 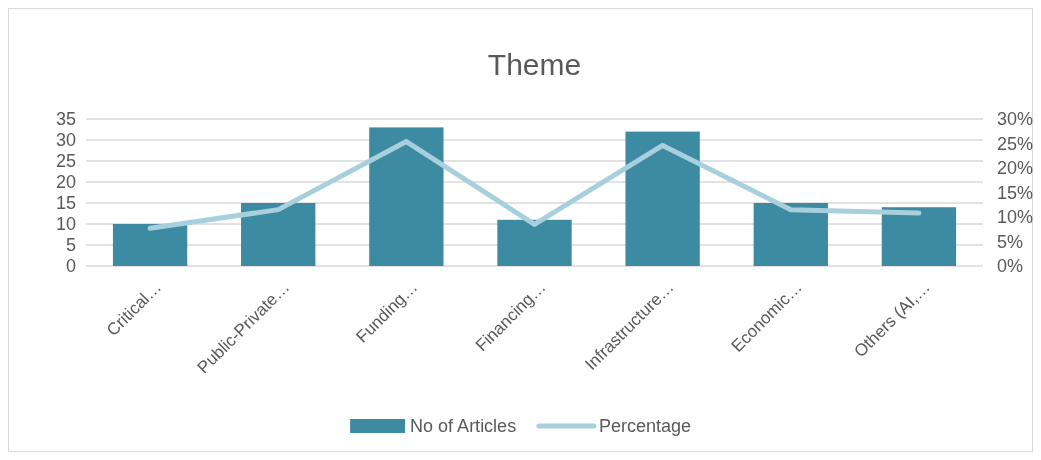 What do you see at coordinates (463, 426) in the screenshot?
I see `legend-label: No of Articles` at bounding box center [463, 426].